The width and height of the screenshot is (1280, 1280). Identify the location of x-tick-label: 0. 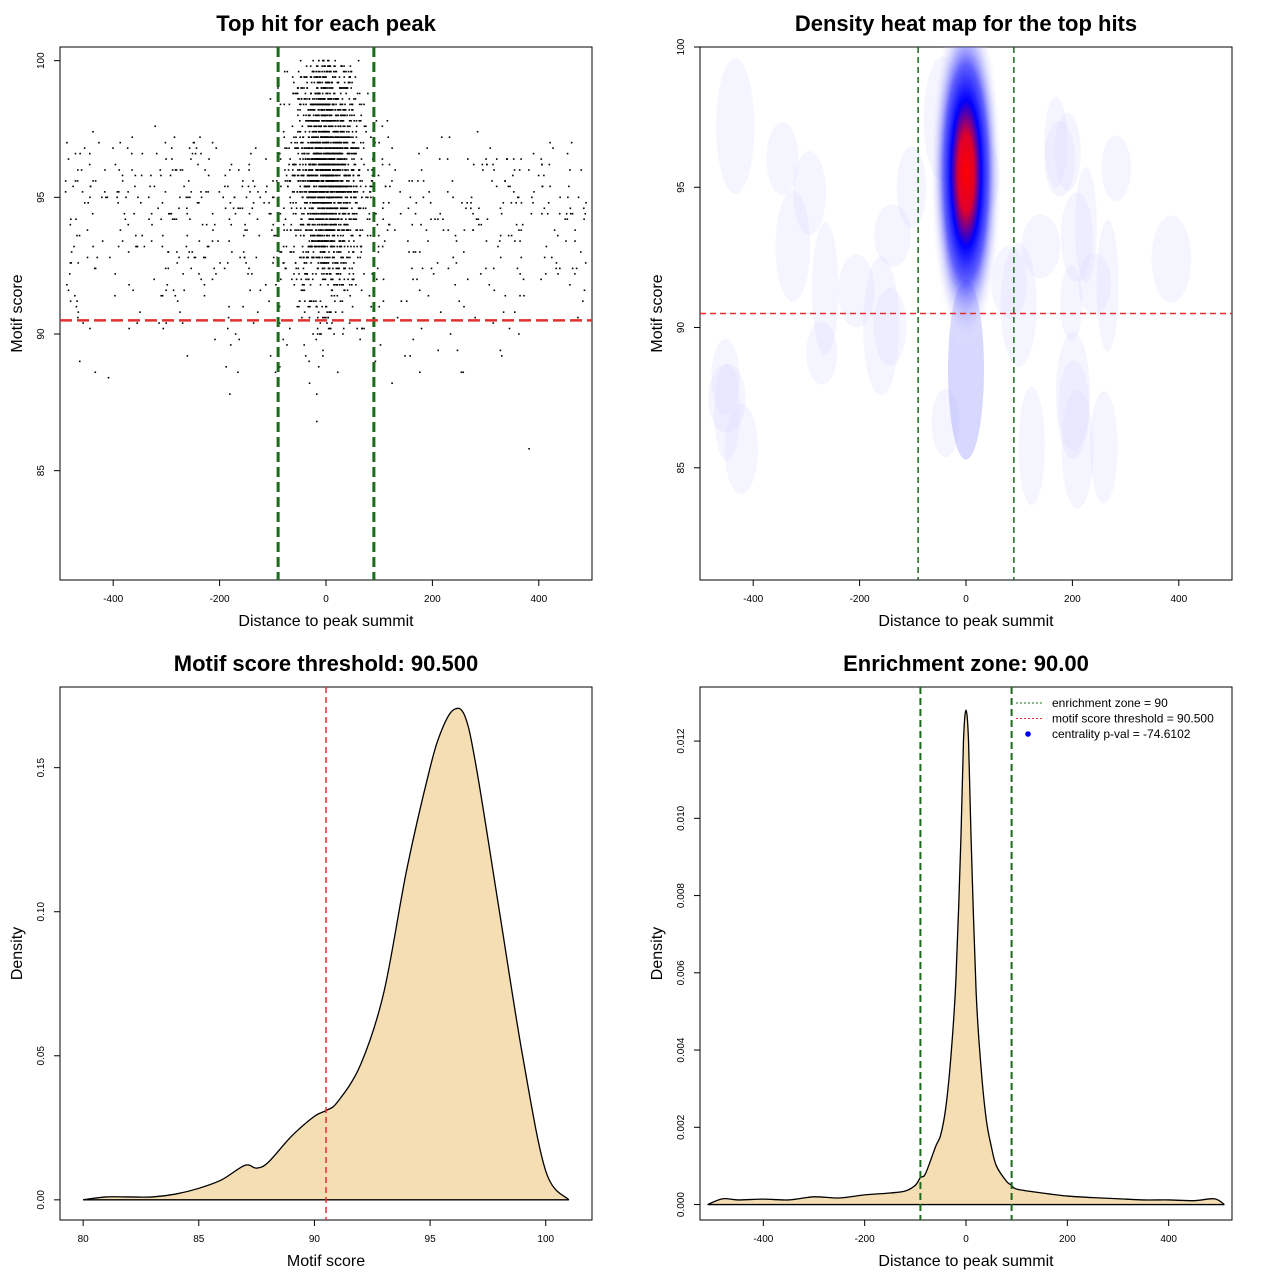
(966, 1239).